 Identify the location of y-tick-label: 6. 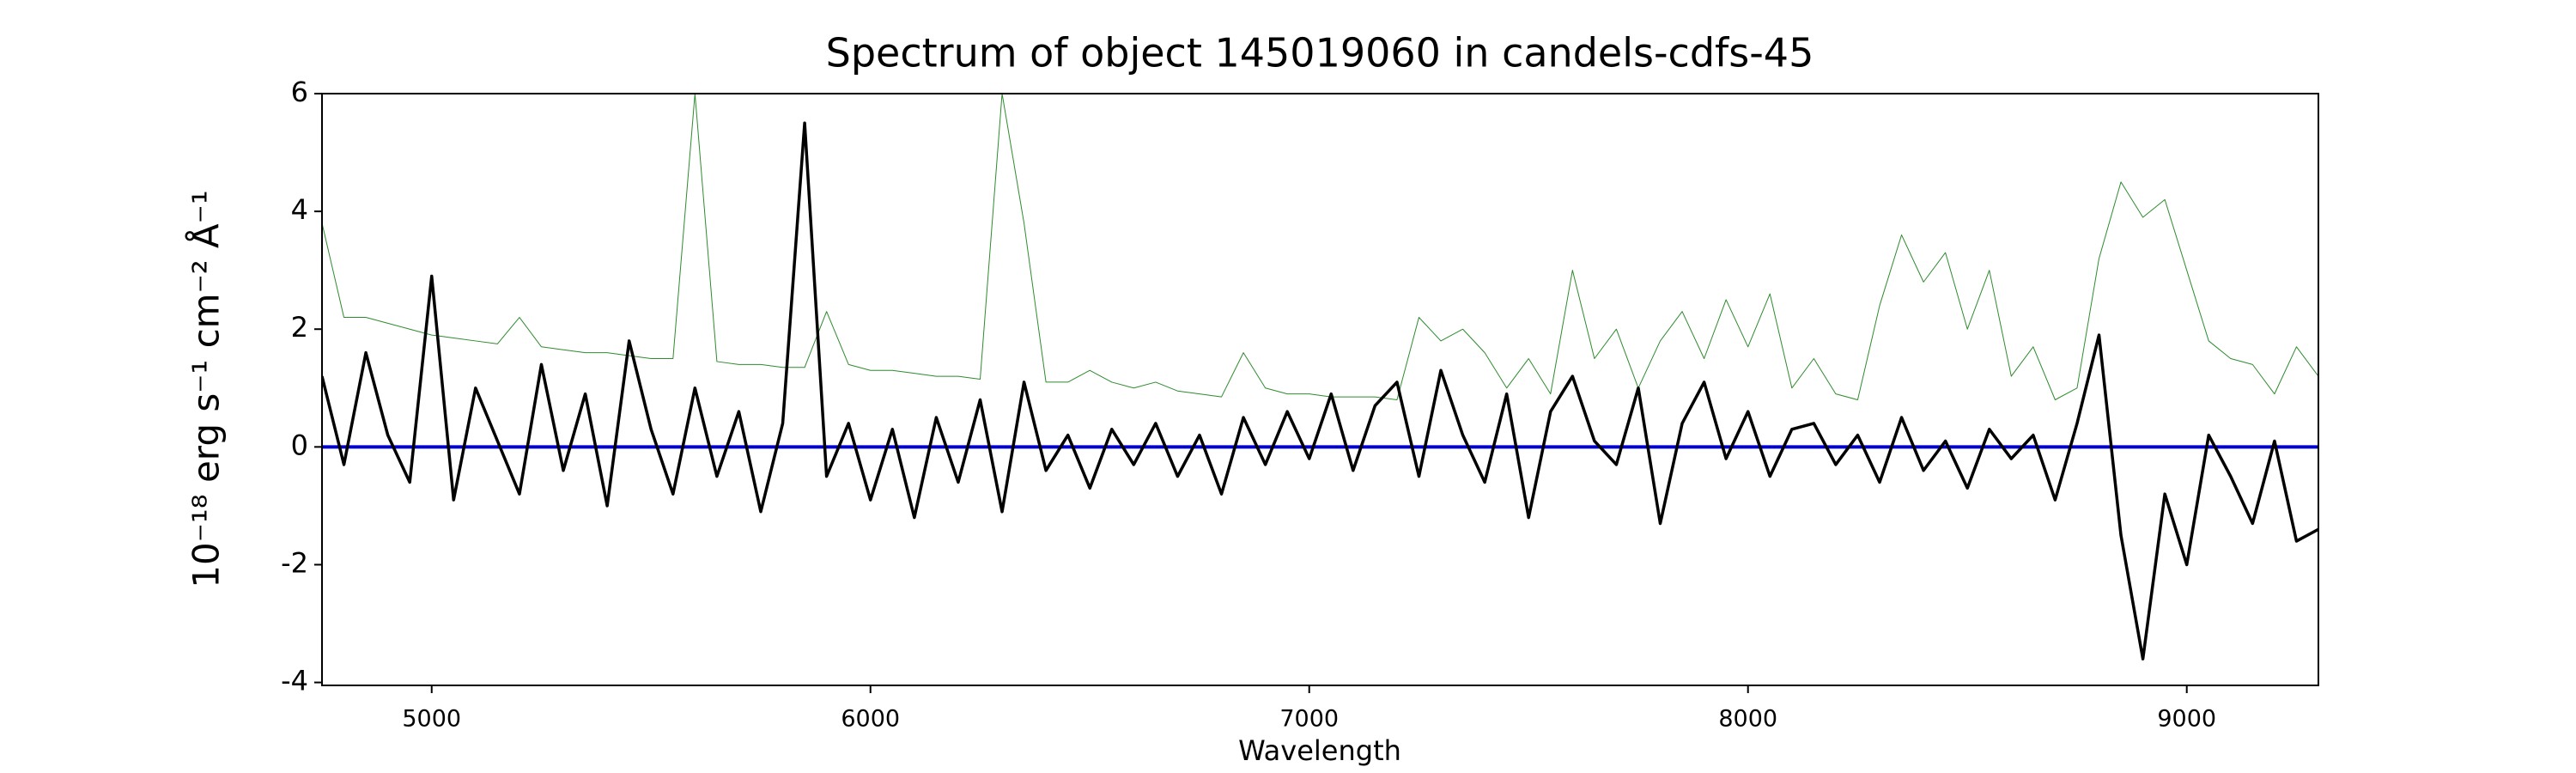
(300, 92).